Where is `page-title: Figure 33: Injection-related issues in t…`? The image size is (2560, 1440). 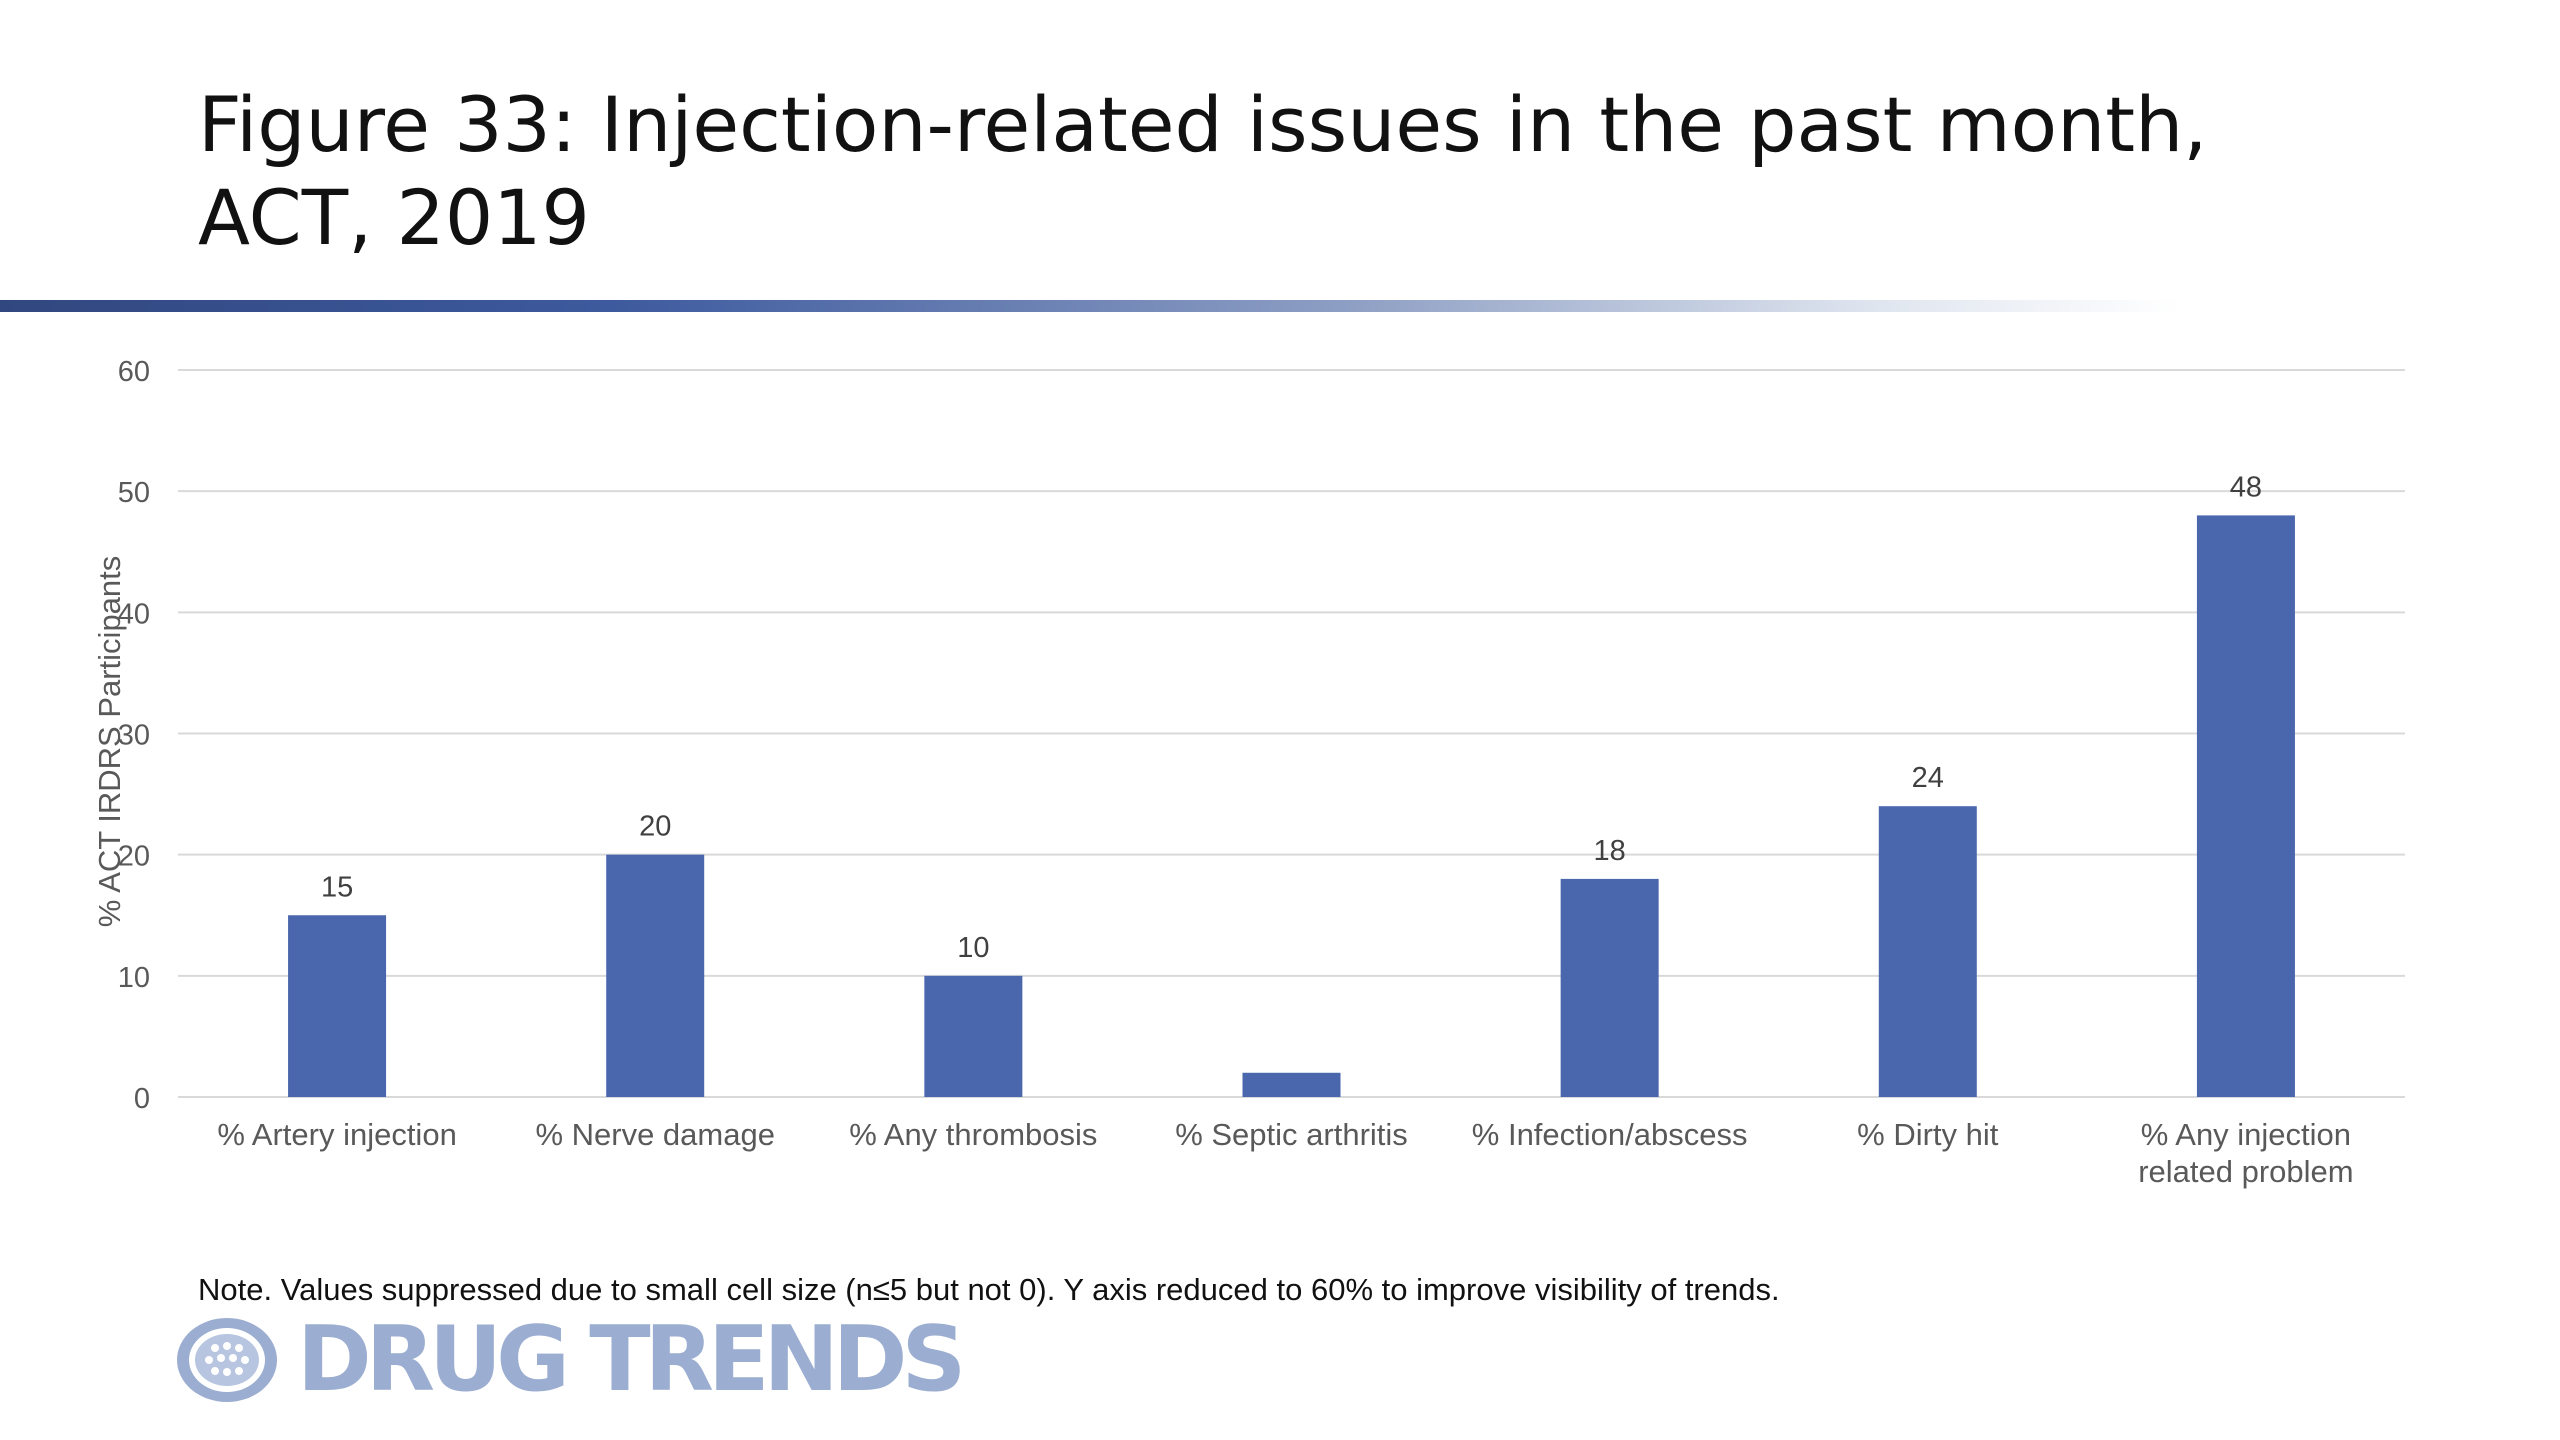 page-title: Figure 33: Injection-related issues in t… is located at coordinates (1203, 171).